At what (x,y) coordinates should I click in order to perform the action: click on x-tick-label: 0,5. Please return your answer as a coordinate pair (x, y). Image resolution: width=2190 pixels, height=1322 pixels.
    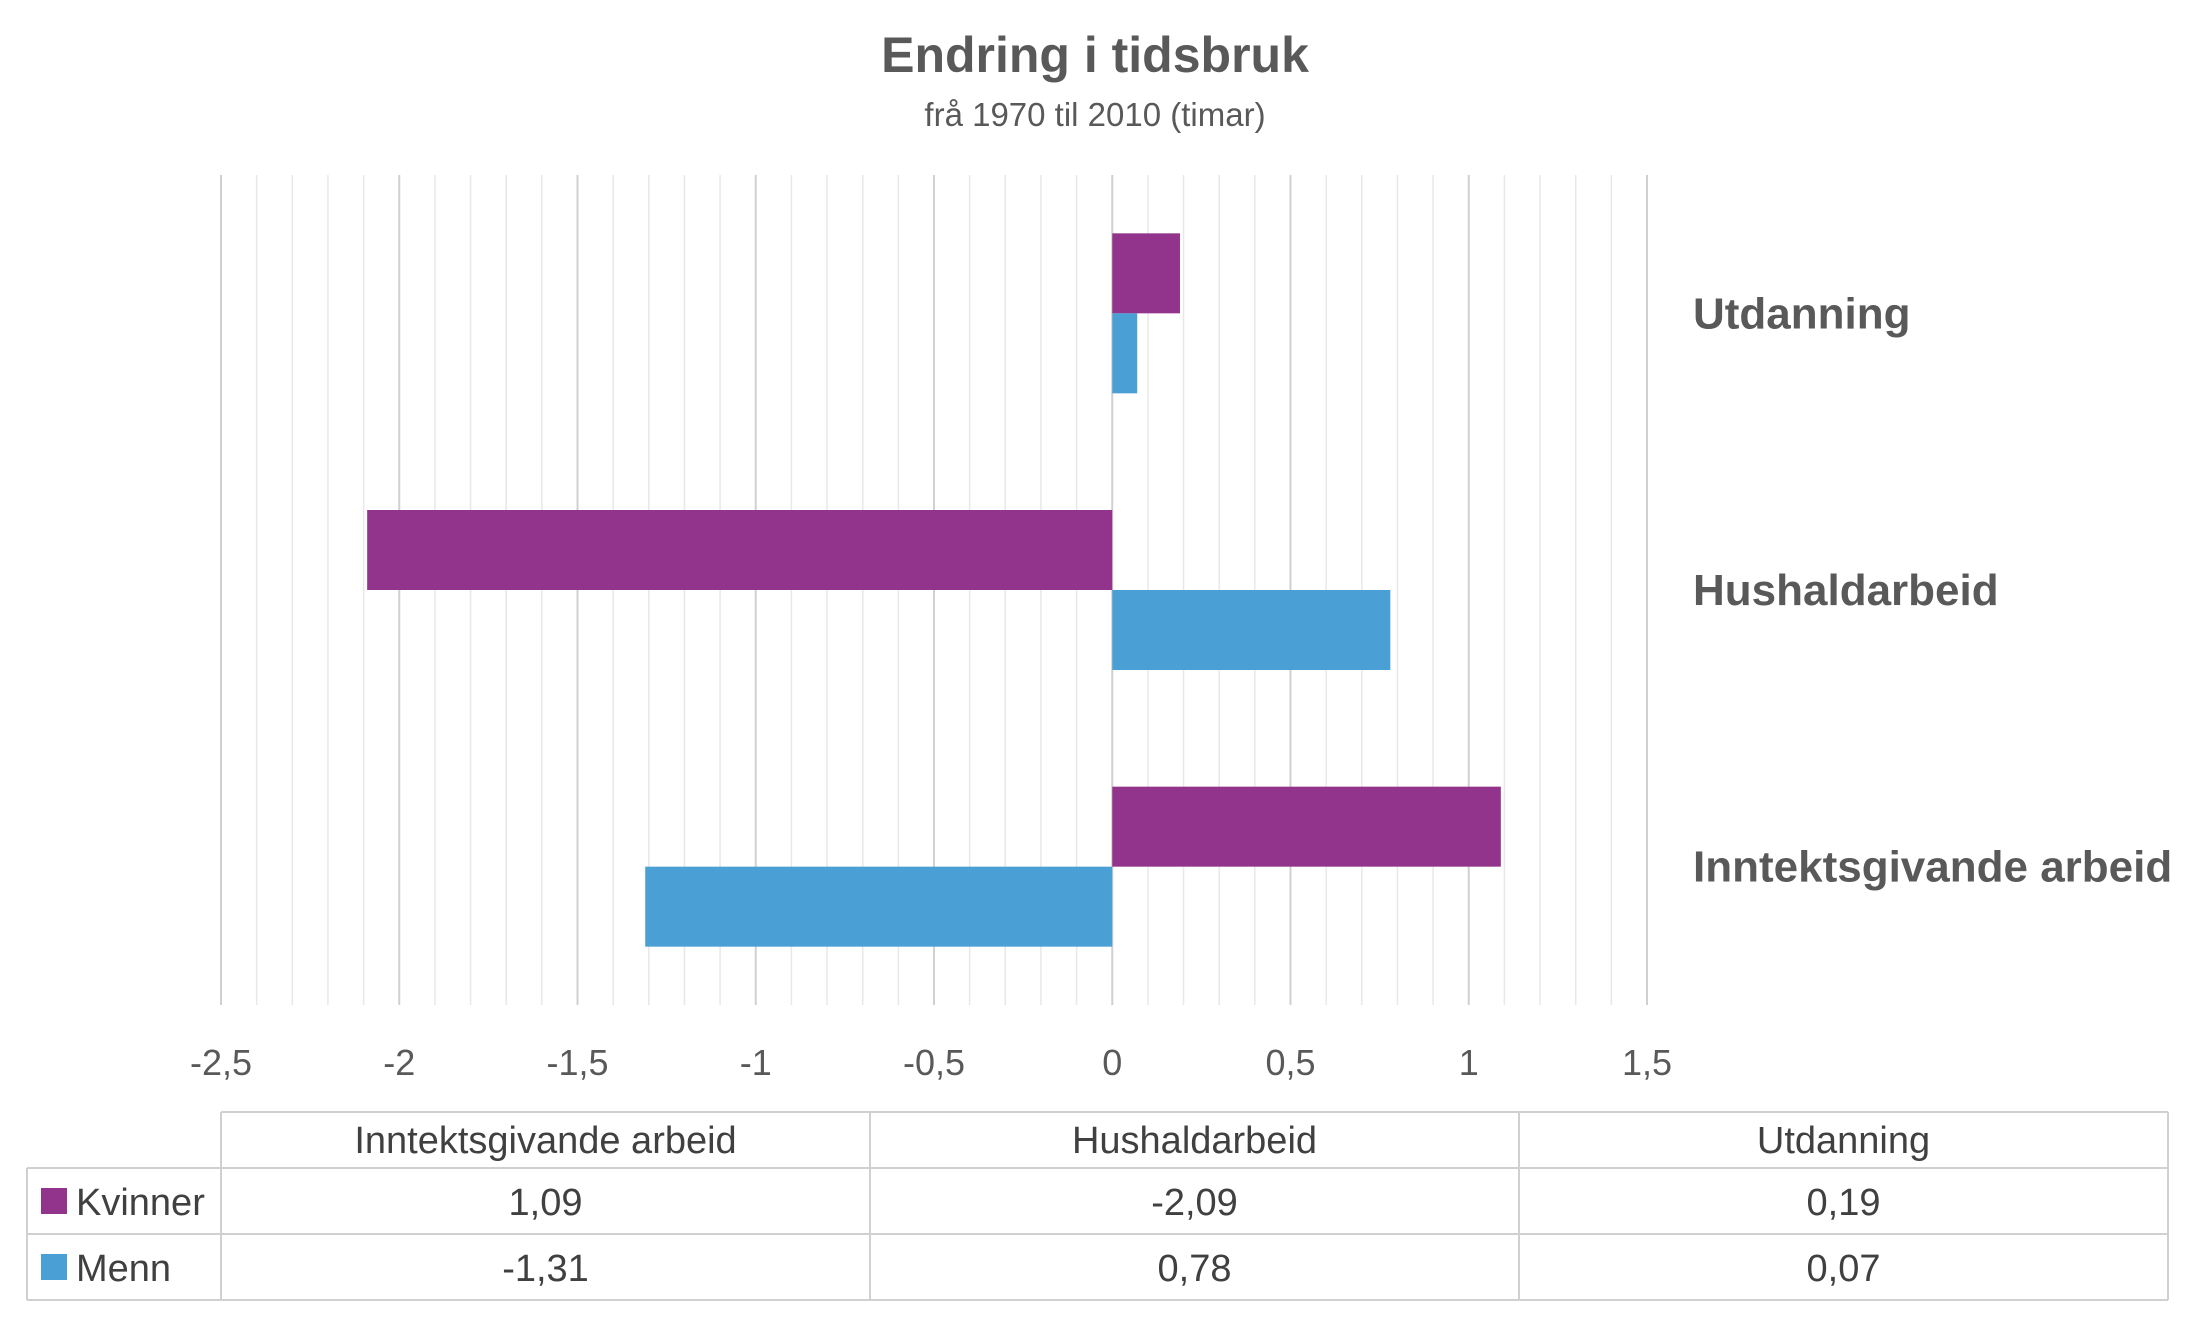
    Looking at the image, I should click on (1290, 1062).